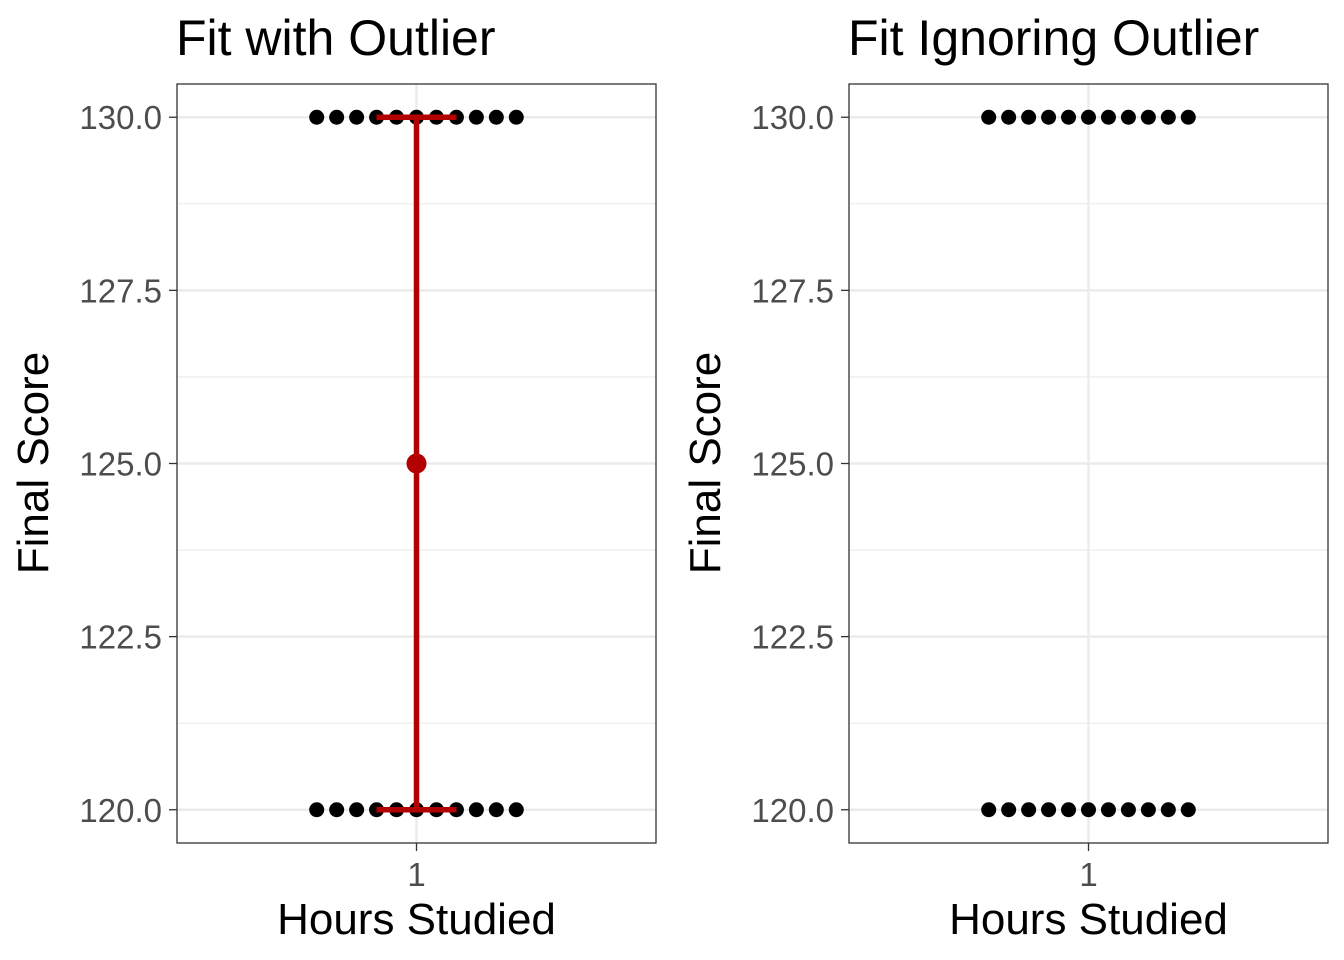 The image size is (1344, 960). I want to click on mean-point, so click(416, 463).